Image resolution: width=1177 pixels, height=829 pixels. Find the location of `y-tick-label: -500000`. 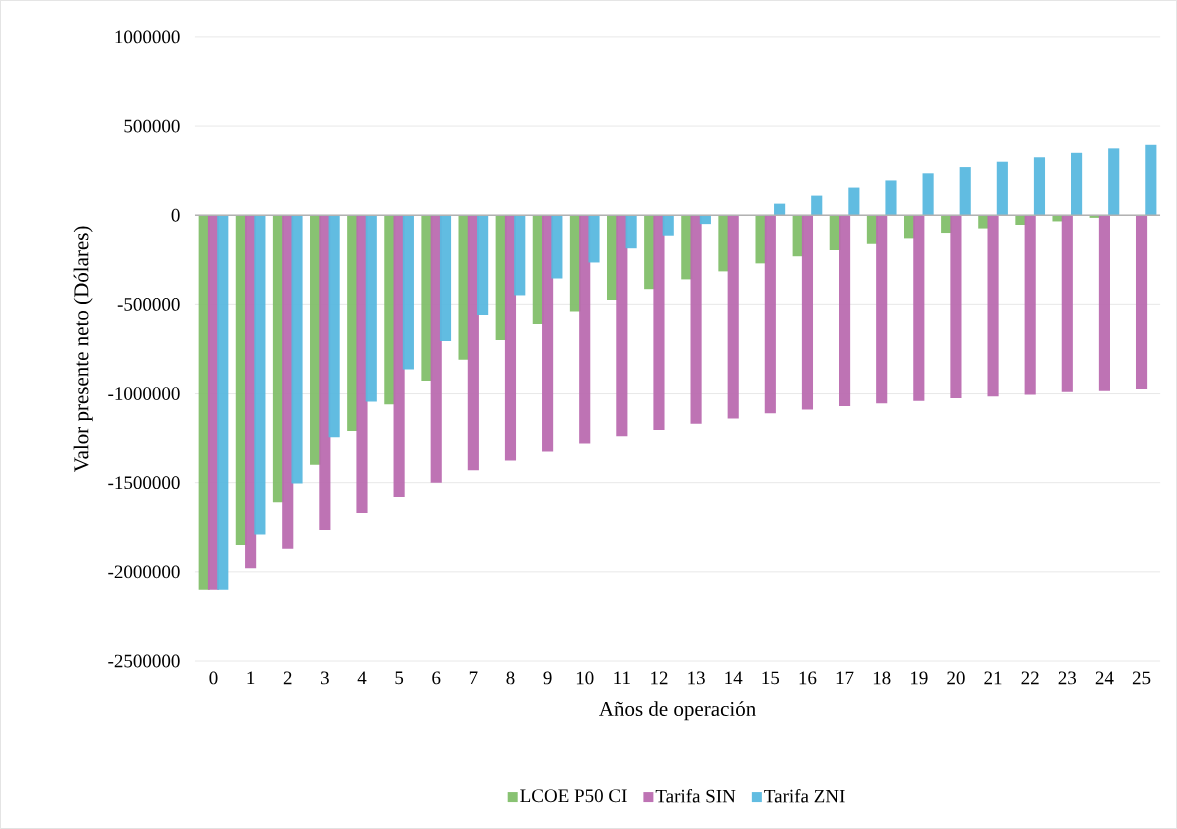

y-tick-label: -500000 is located at coordinates (148, 304).